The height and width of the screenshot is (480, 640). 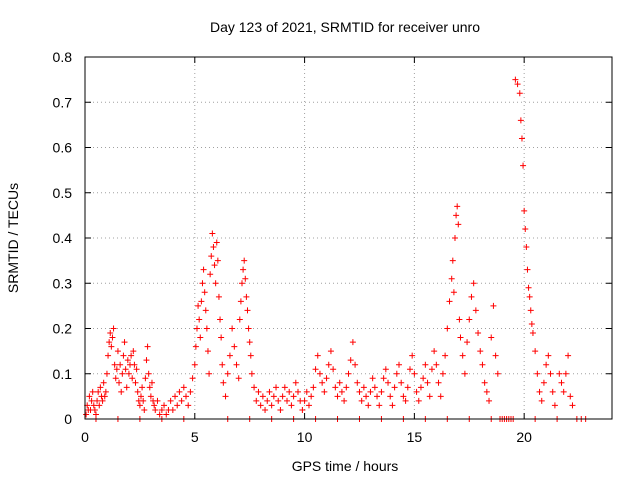 I want to click on y-tick-label: 0.1, so click(x=63, y=374).